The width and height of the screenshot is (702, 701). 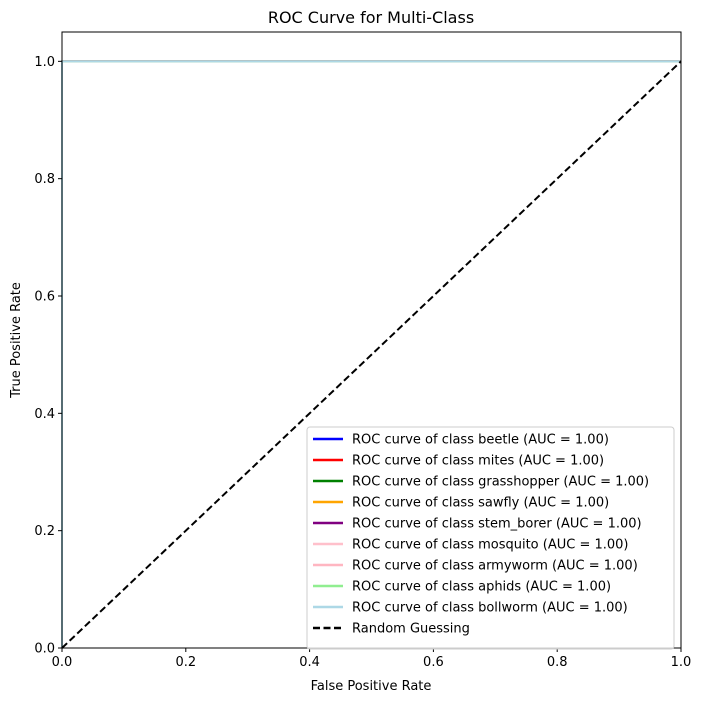 I want to click on y-tick-label-2: 0.4, so click(x=44, y=414).